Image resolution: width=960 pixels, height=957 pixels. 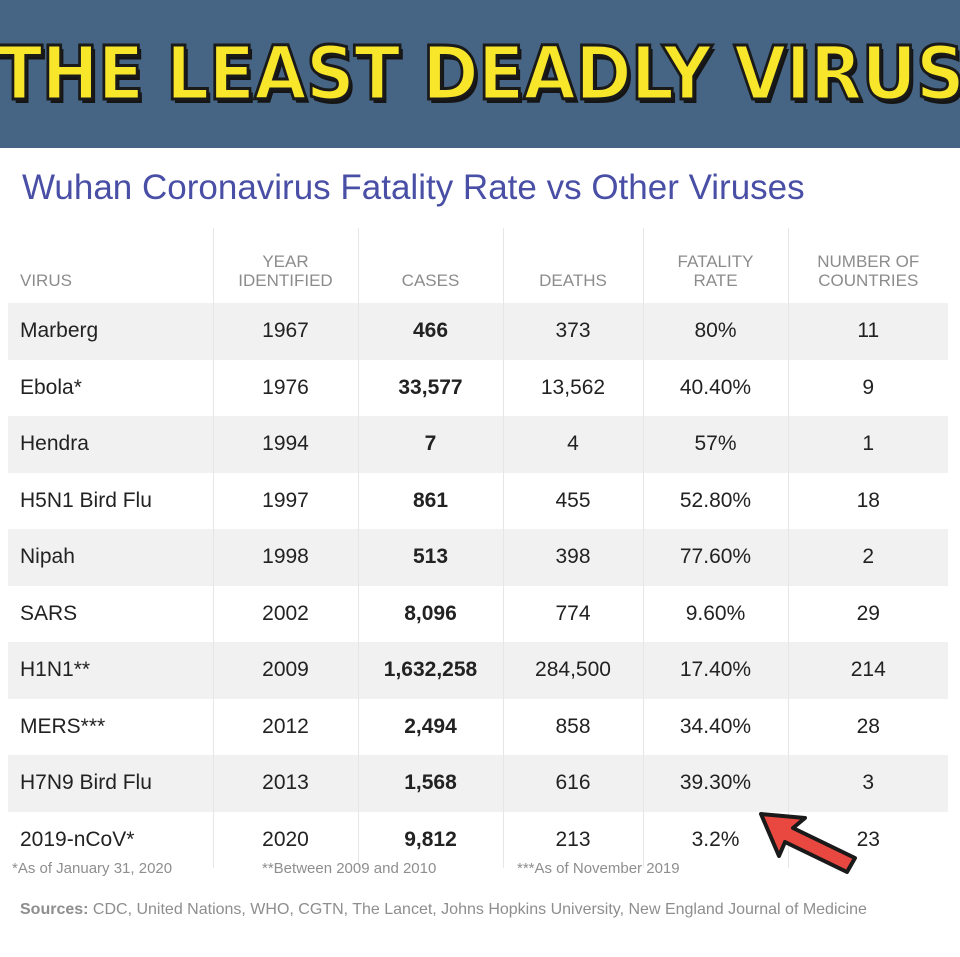 What do you see at coordinates (867, 783) in the screenshot?
I see `country-count: 3` at bounding box center [867, 783].